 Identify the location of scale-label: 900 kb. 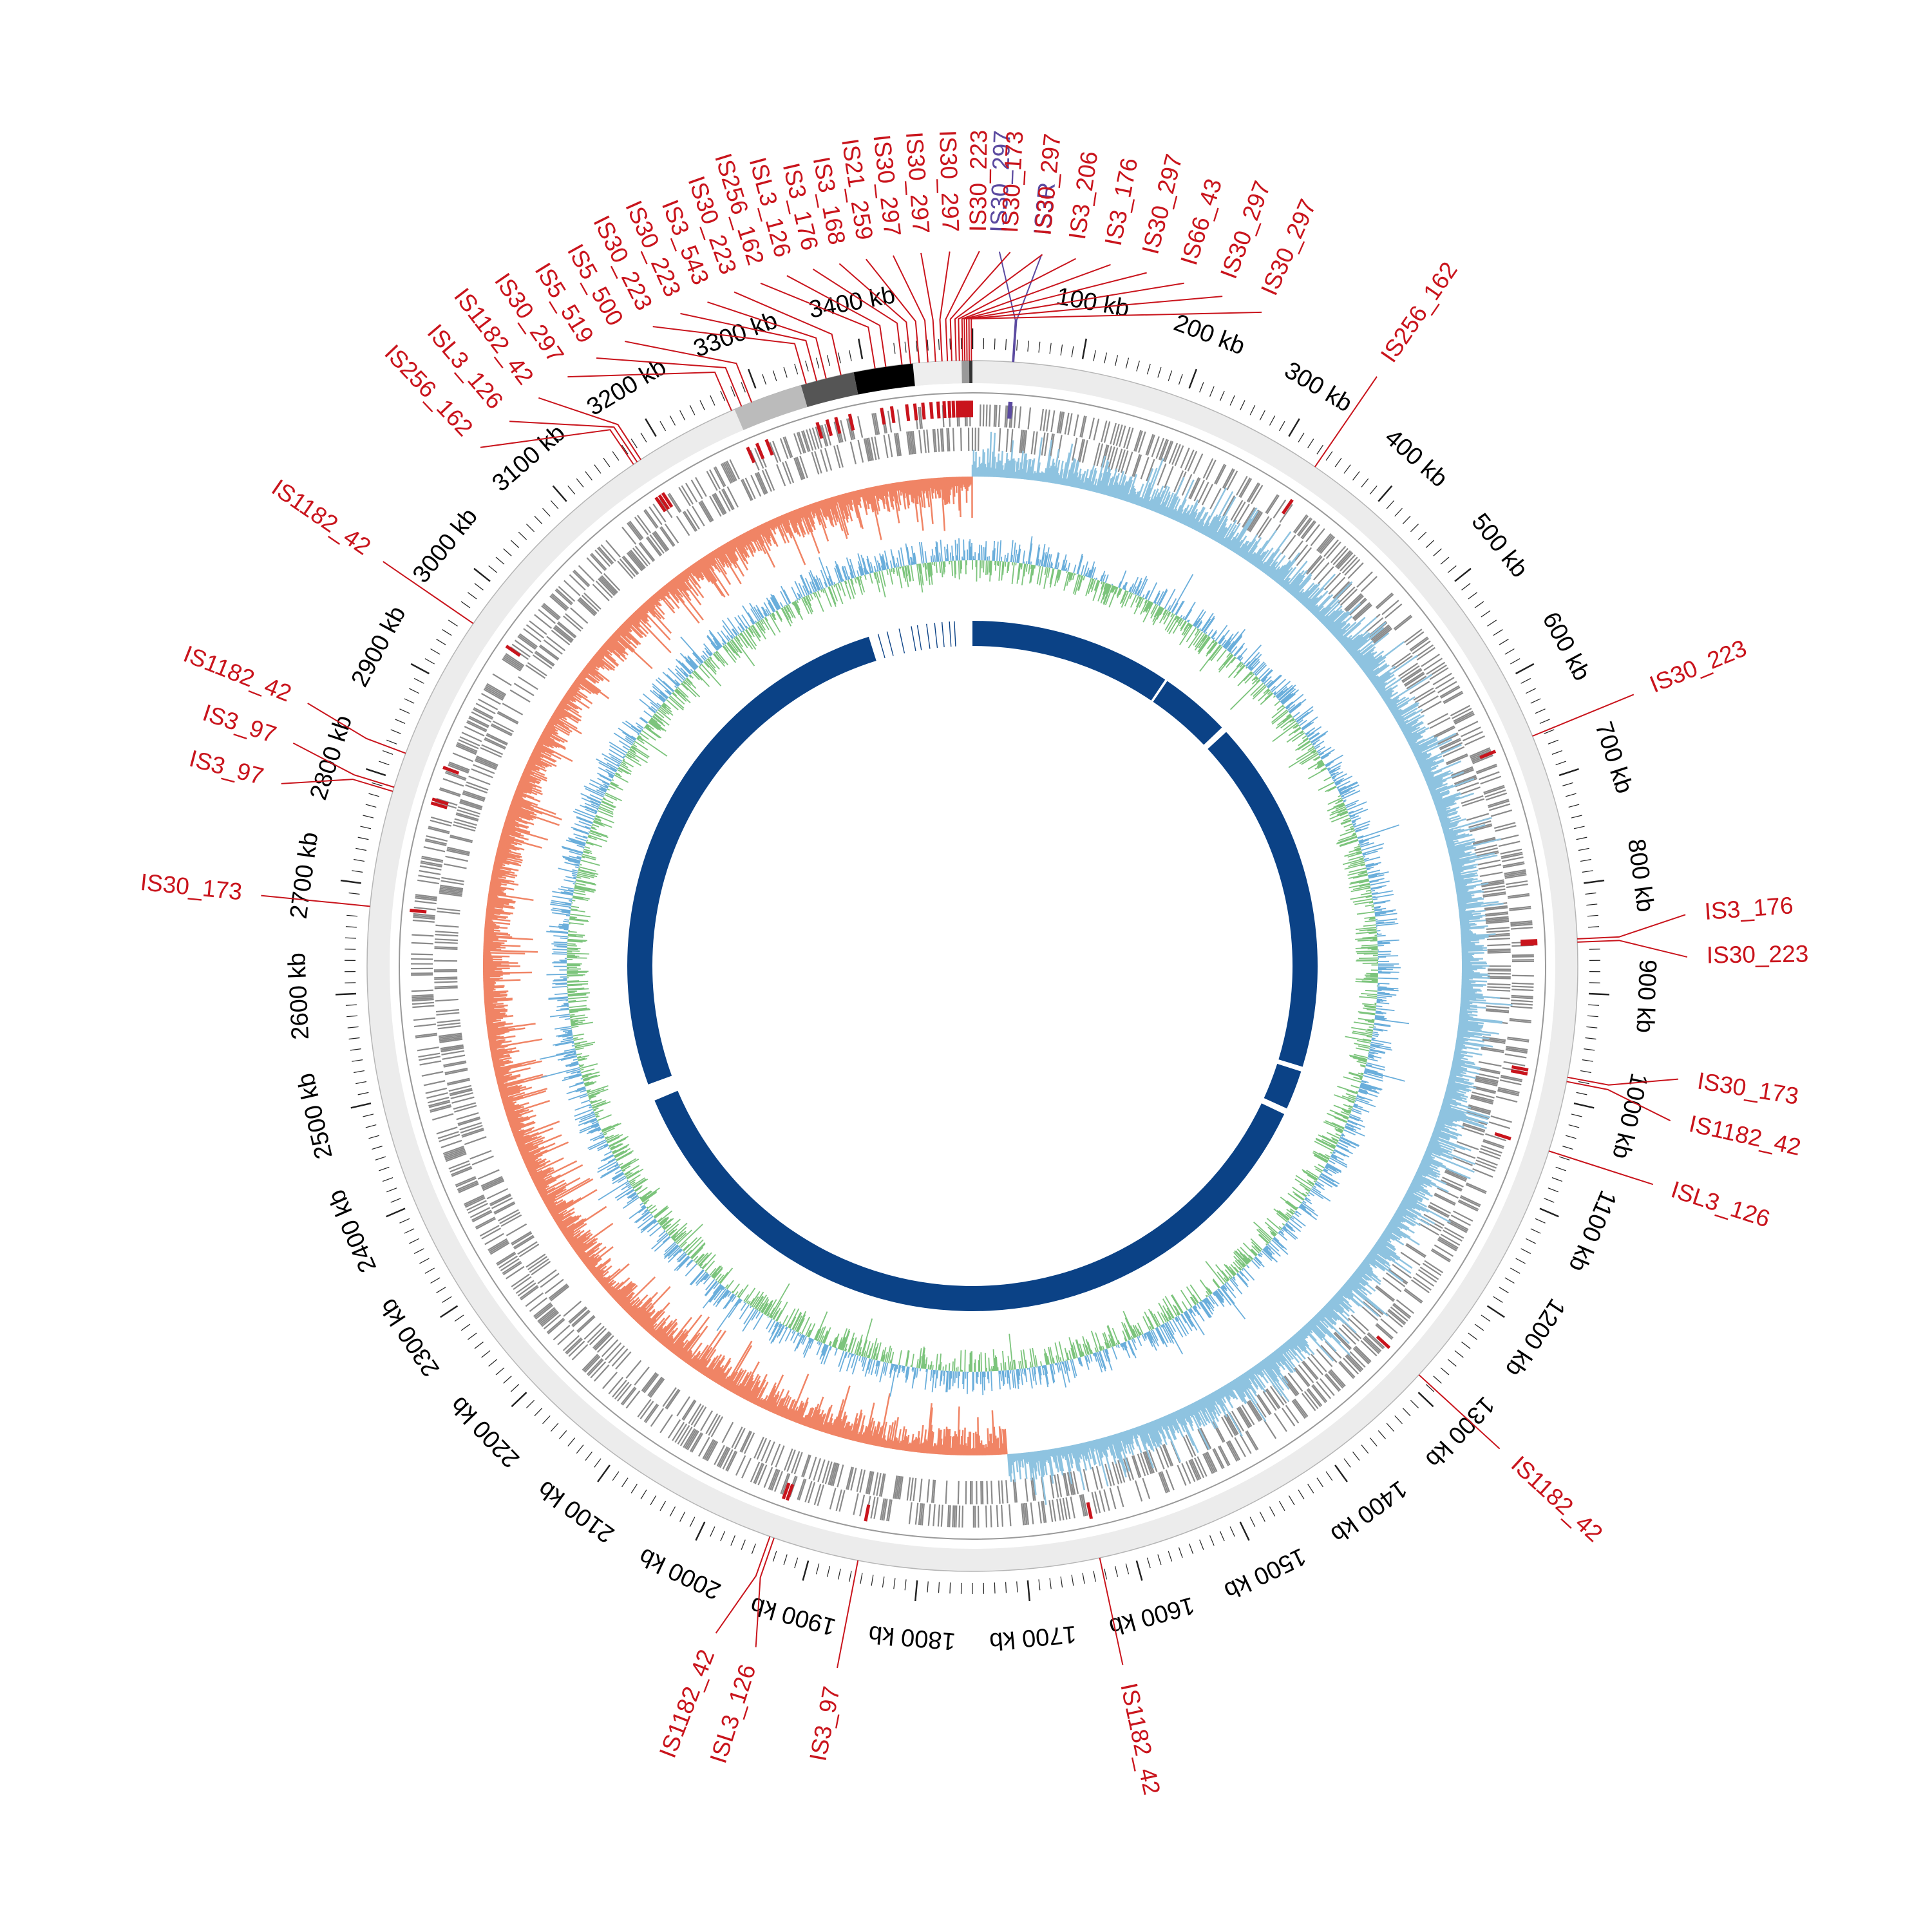
(1646, 997).